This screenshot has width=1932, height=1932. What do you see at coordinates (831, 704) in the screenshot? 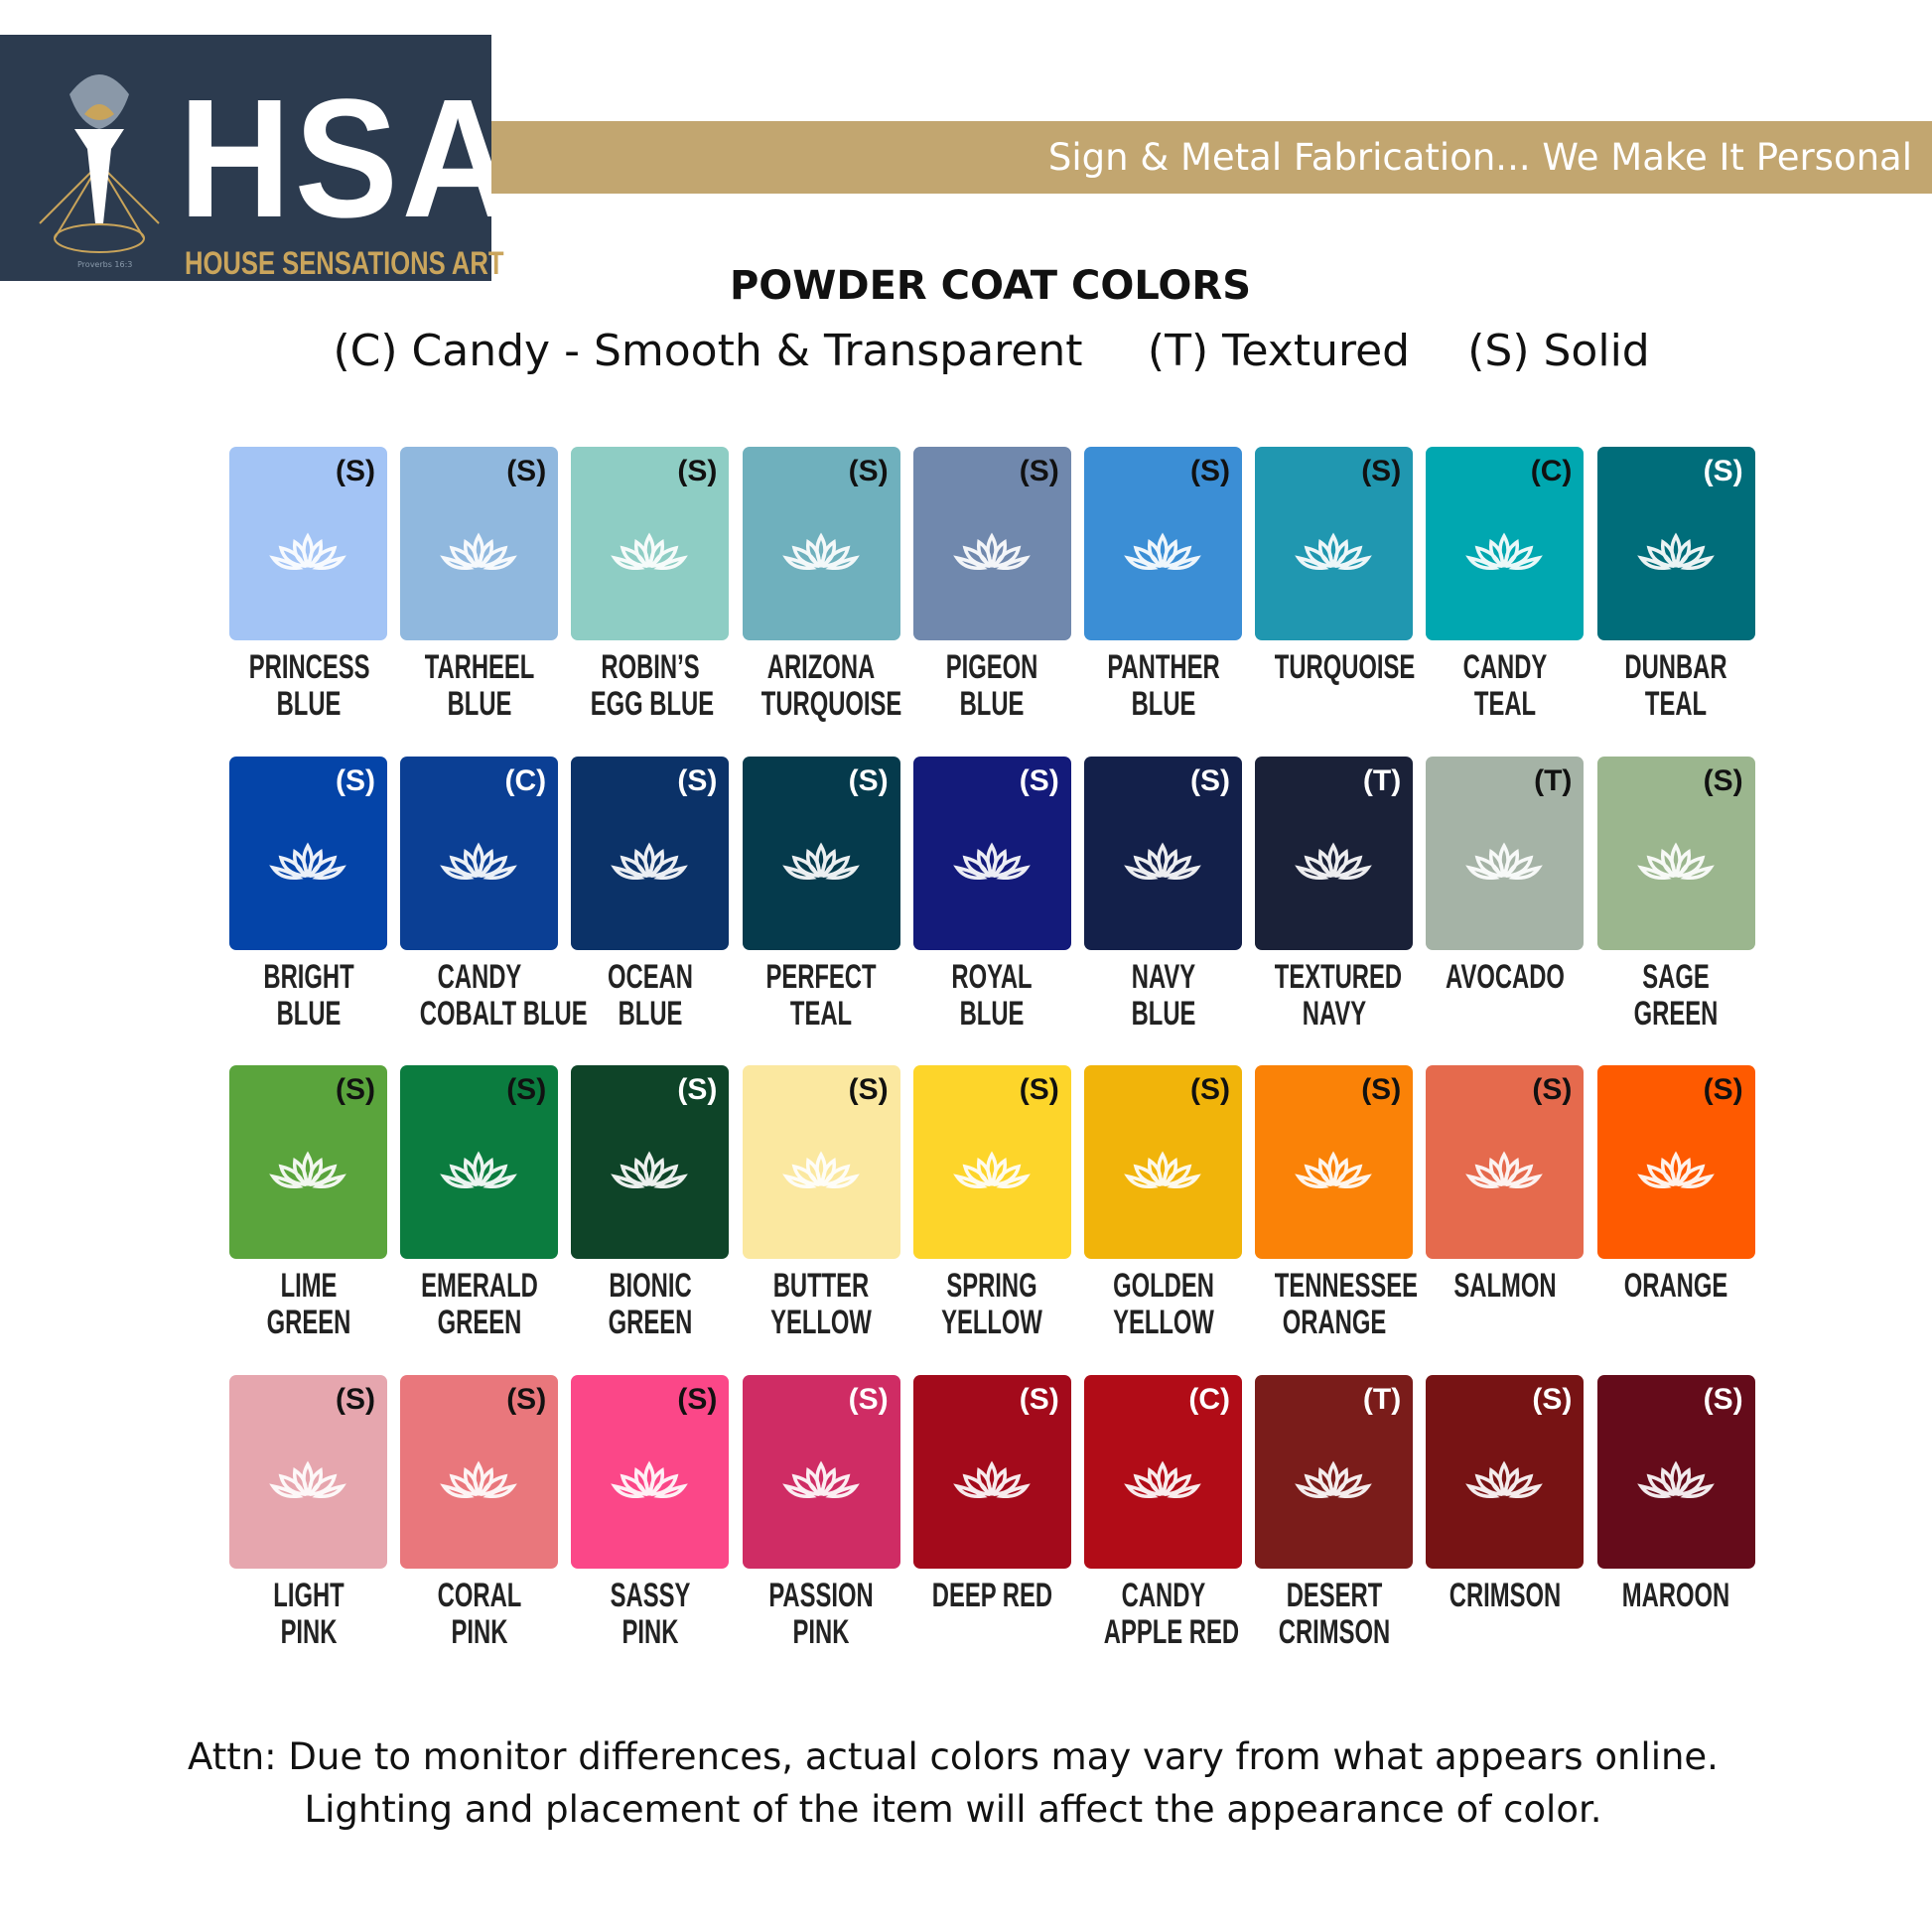
I see `color-name-line: TURQUOISE` at bounding box center [831, 704].